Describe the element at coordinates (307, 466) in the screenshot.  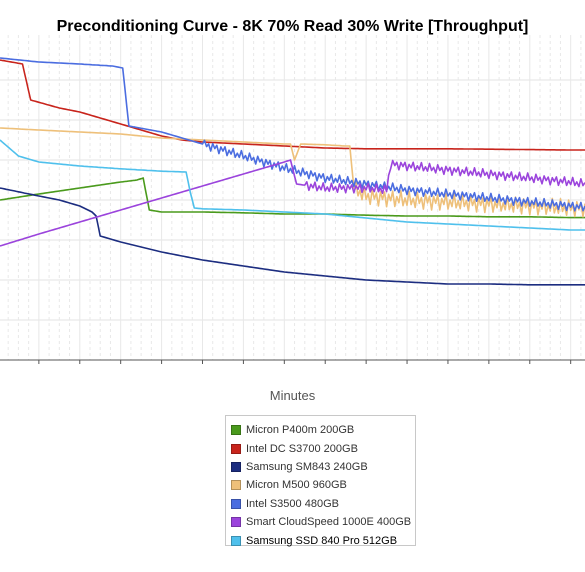
I see `legend-label-2: Samsung SM843 240GB` at that location.